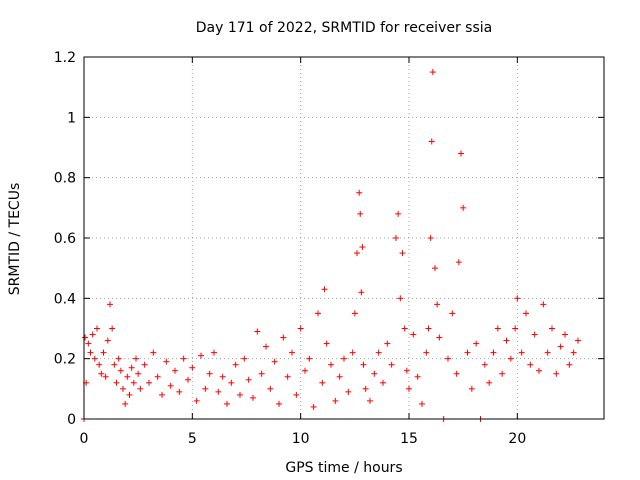  Describe the element at coordinates (65, 239) in the screenshot. I see `y-tick-label: 0.6` at that location.